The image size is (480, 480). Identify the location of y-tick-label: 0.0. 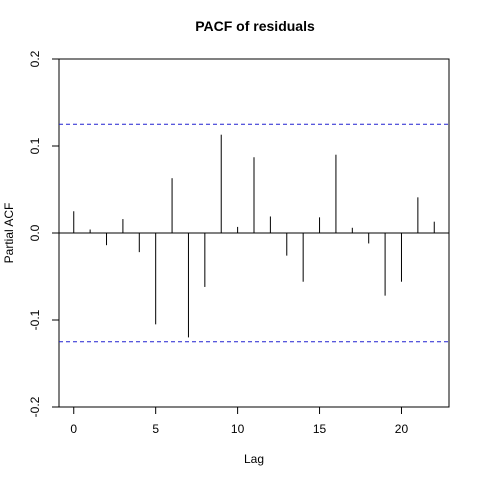
(35, 232).